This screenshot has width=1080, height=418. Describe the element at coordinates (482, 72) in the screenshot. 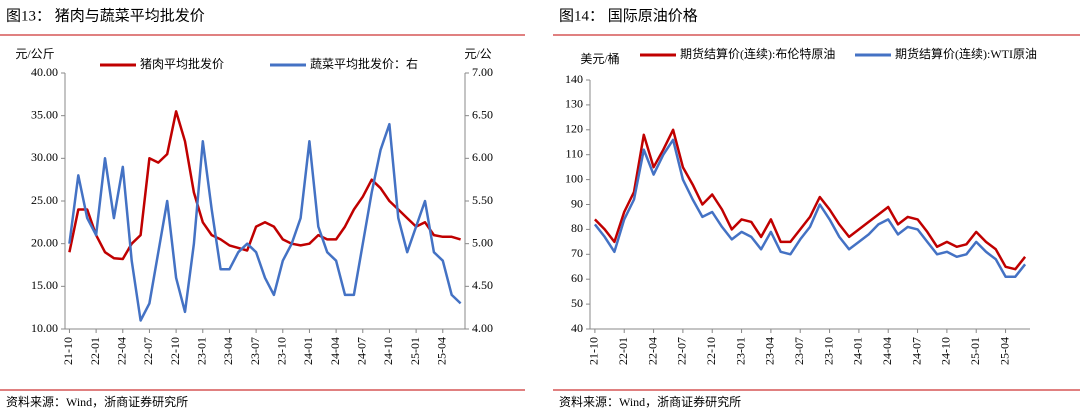

I see `y2-tick-label: 7.00` at that location.